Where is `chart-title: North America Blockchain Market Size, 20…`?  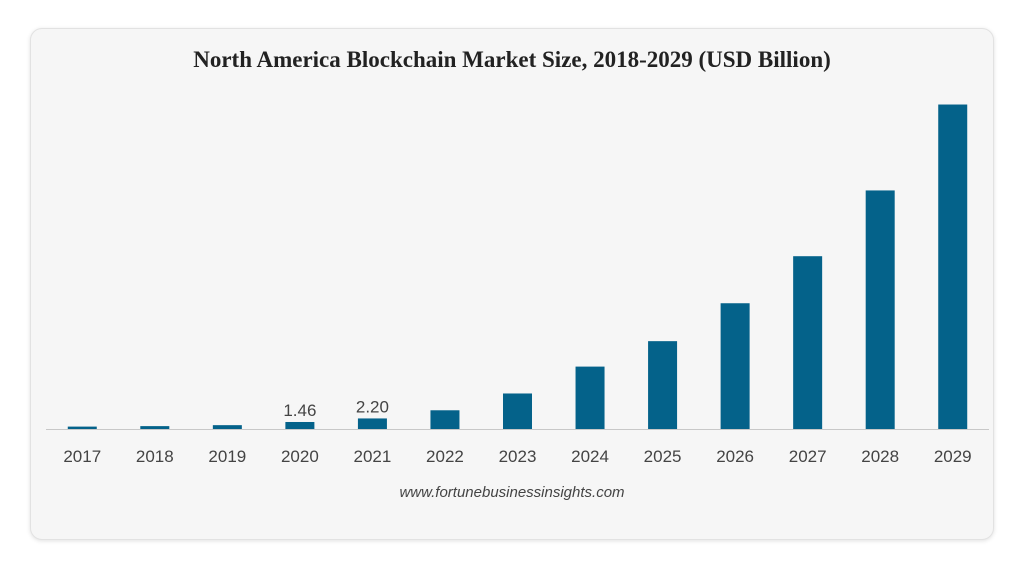 chart-title: North America Blockchain Market Size, 20… is located at coordinates (512, 59).